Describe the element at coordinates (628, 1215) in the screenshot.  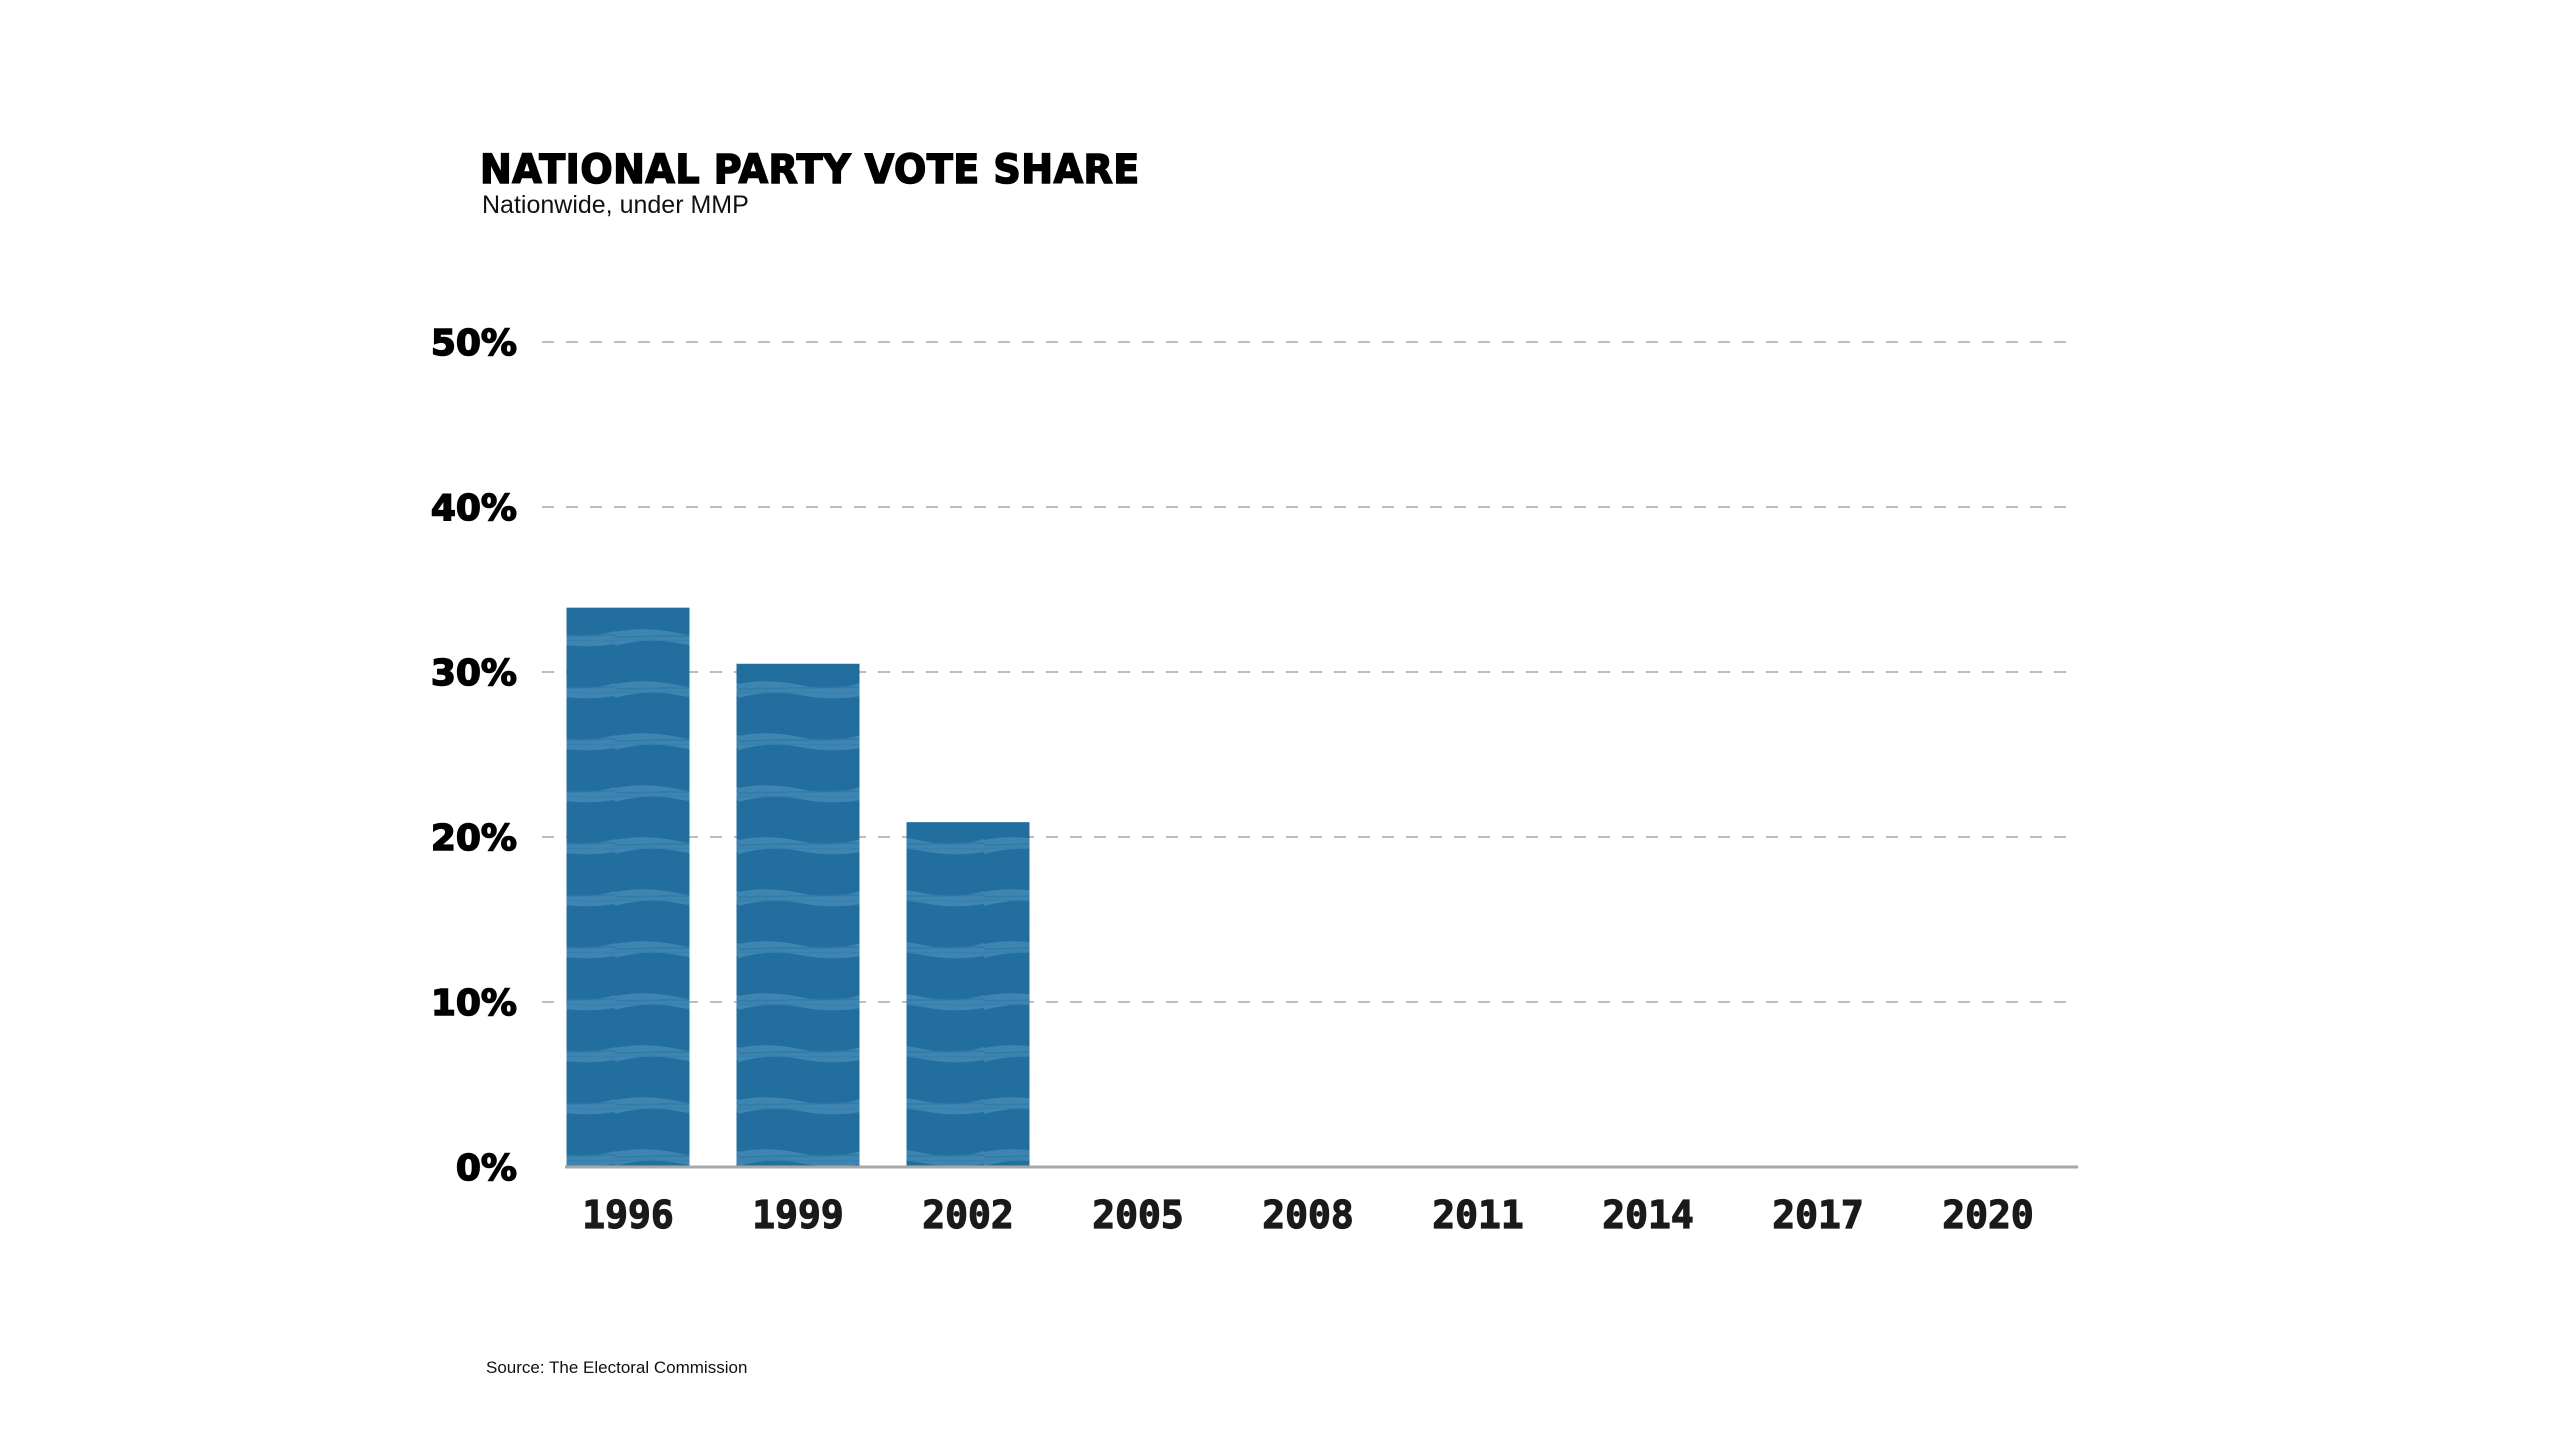
I see `x-tick-label: 1996` at that location.